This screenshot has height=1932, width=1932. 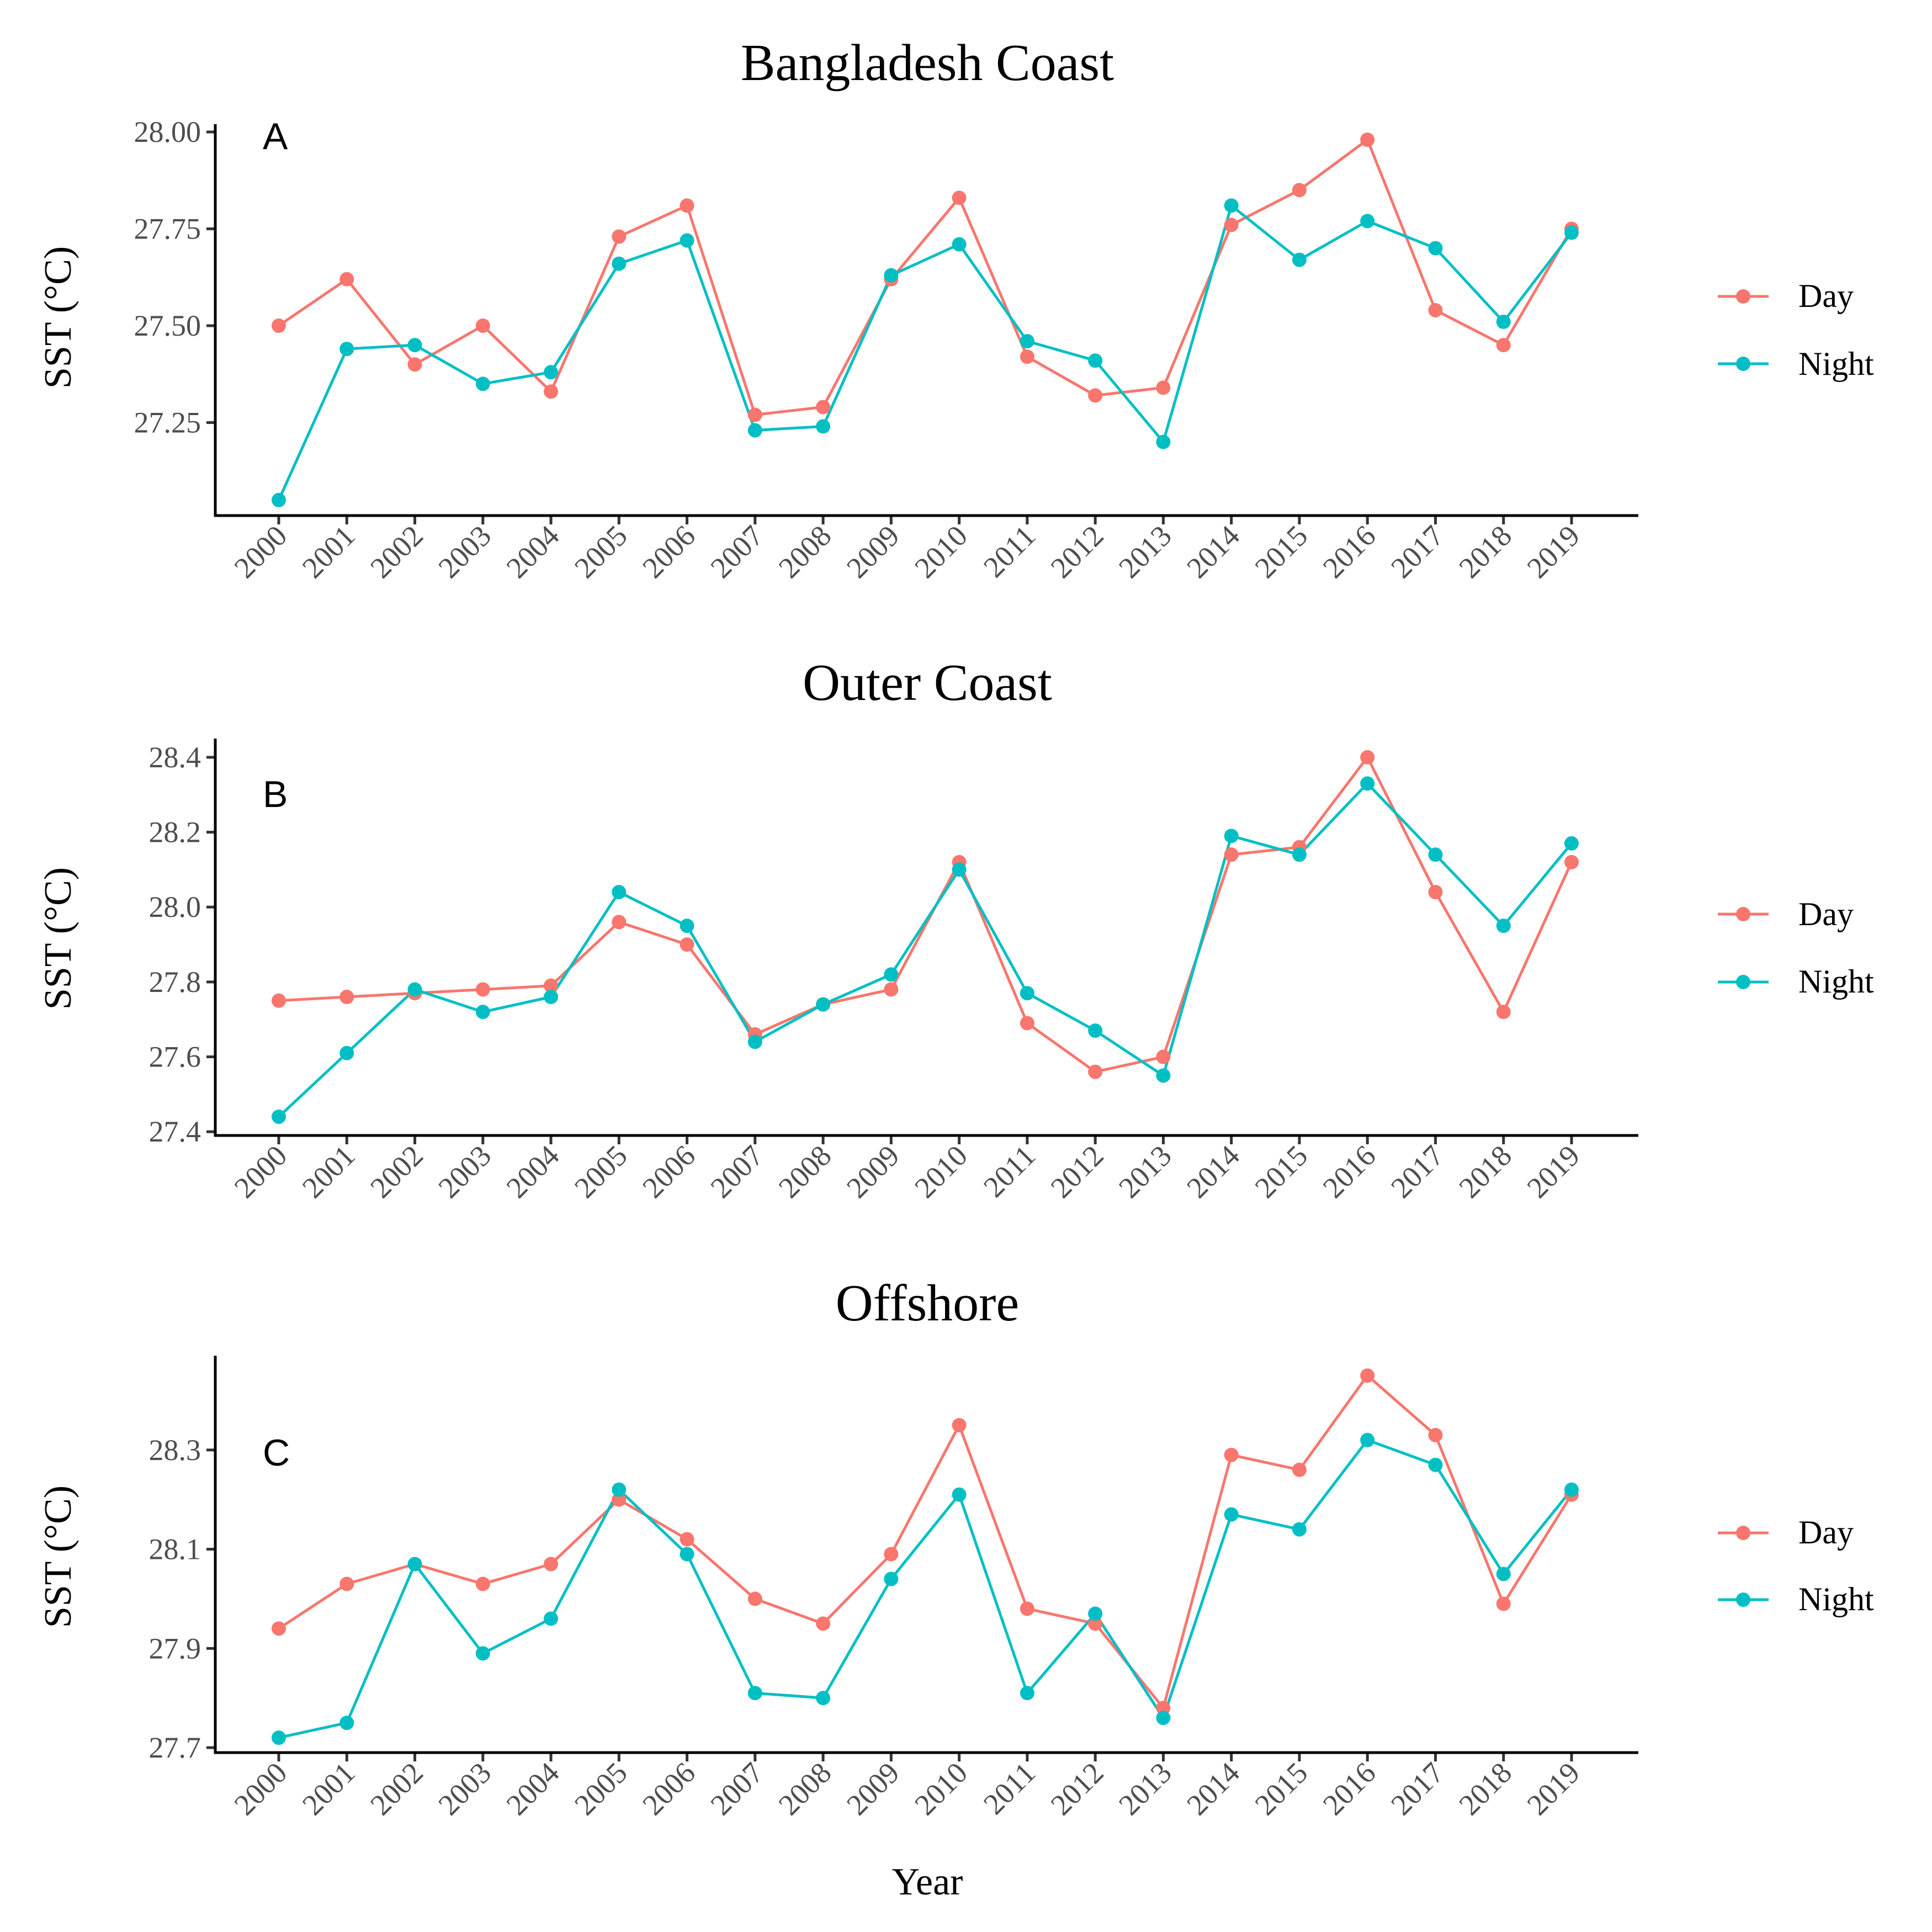 What do you see at coordinates (261, 1789) in the screenshot?
I see `x-tick-label: 2000` at bounding box center [261, 1789].